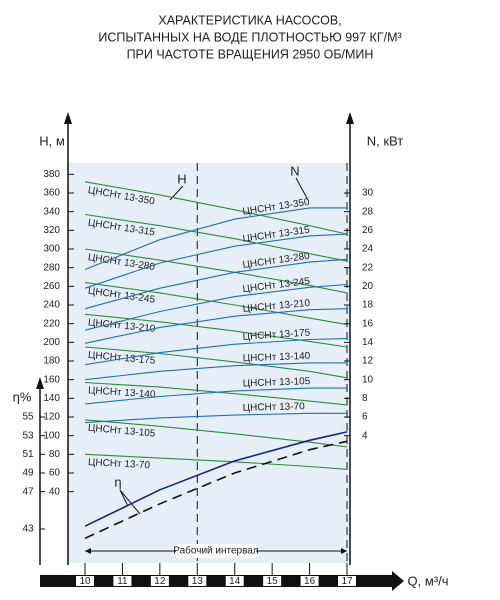 The height and width of the screenshot is (600, 500). I want to click on interval-label: Рабочий интервал, so click(216, 551).